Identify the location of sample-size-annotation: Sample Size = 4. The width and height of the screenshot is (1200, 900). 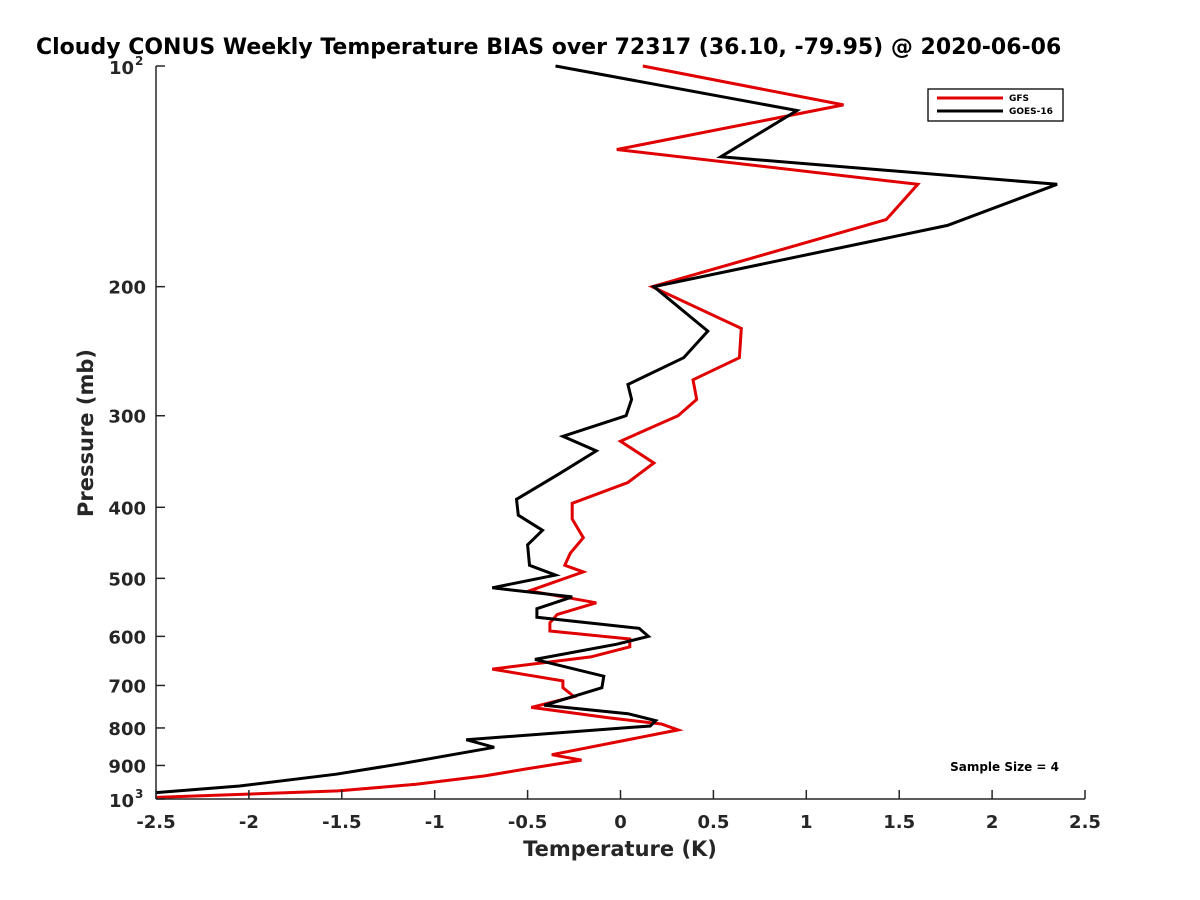
(1004, 767).